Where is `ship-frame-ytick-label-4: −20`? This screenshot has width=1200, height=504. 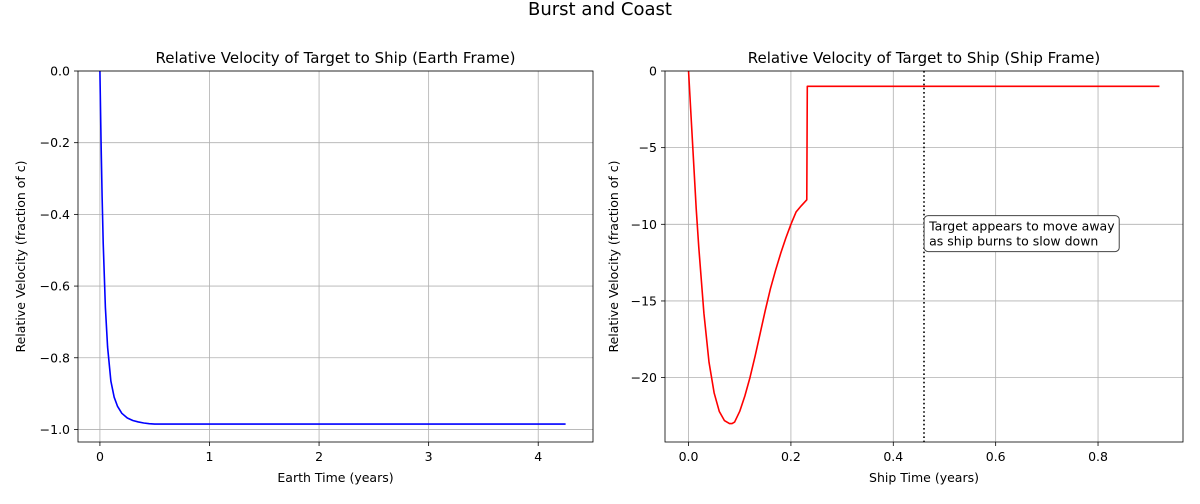 ship-frame-ytick-label-4: −20 is located at coordinates (644, 377).